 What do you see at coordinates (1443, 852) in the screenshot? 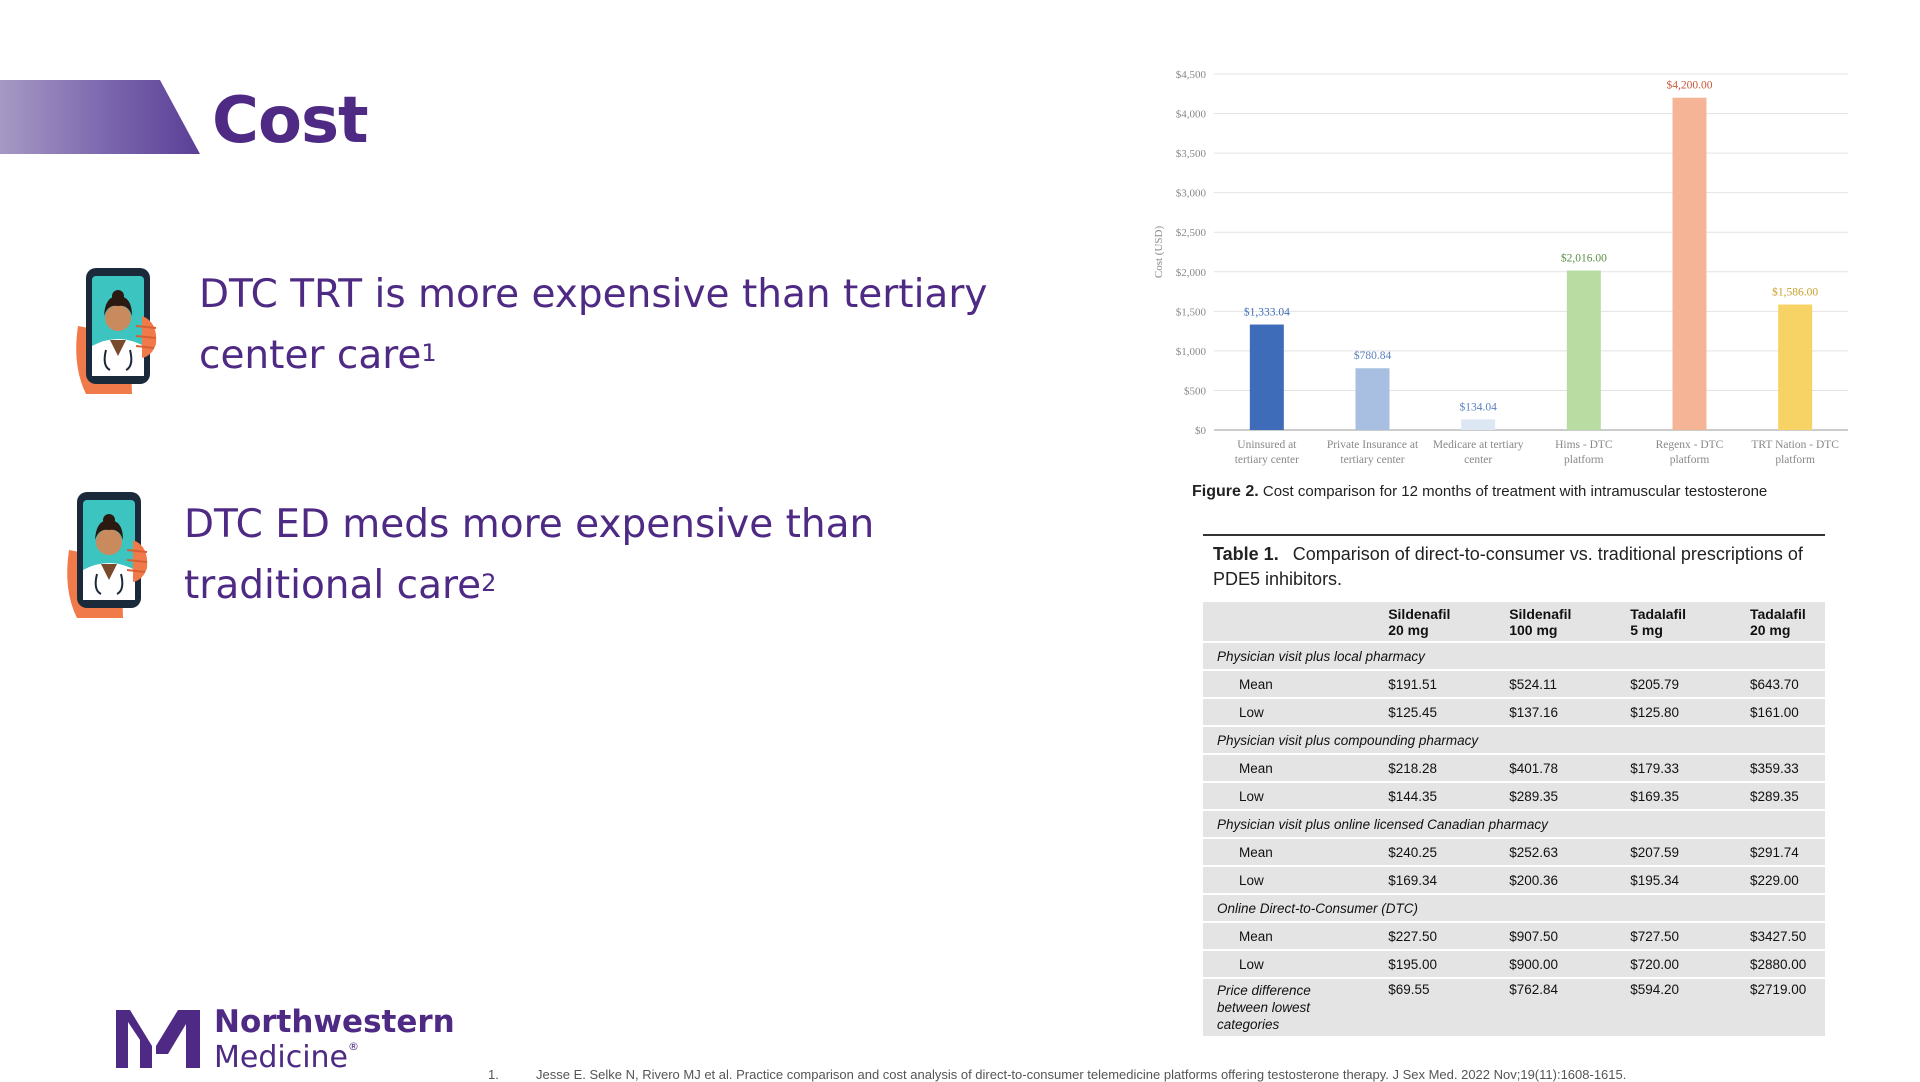
I see `table-cell: $240.25` at bounding box center [1443, 852].